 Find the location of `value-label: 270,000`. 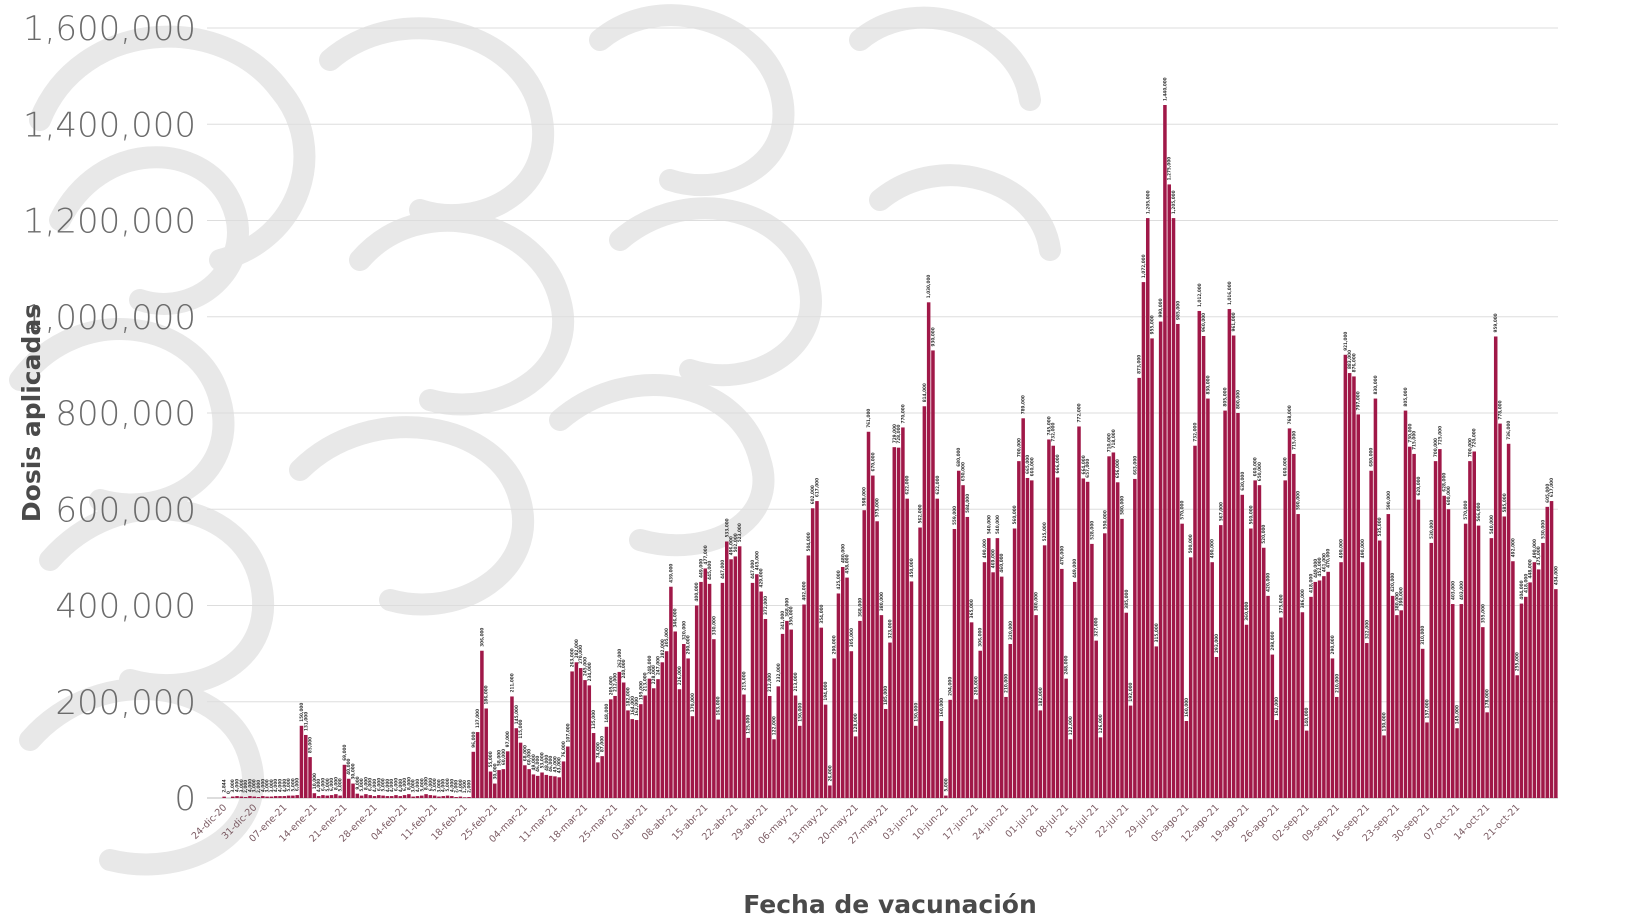

value-label: 270,000 is located at coordinates (580, 654).